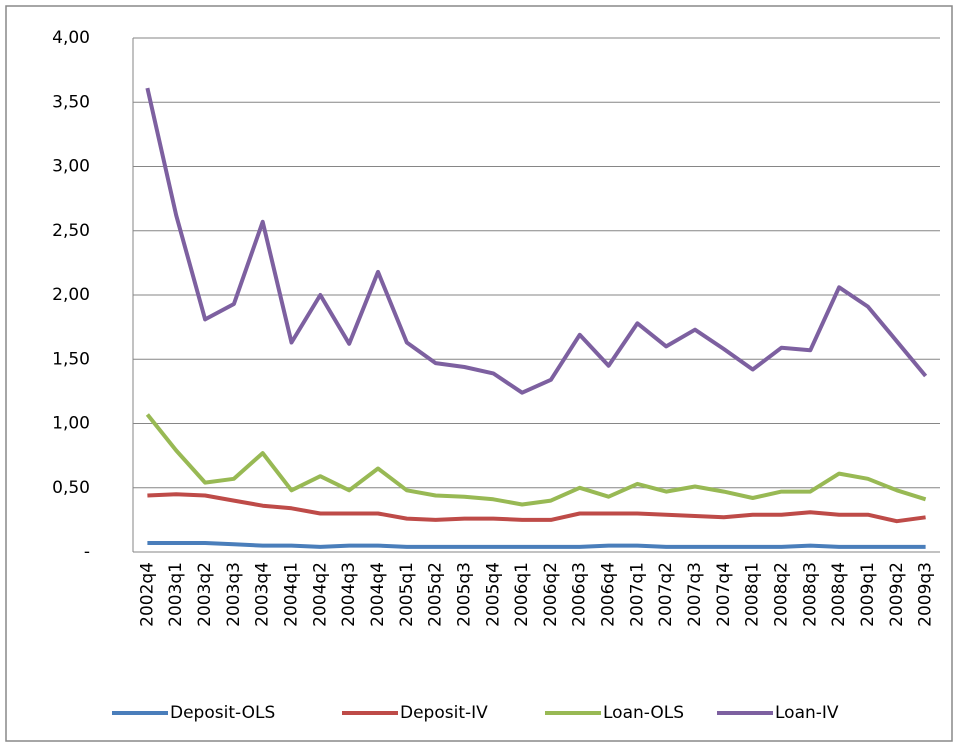 This screenshot has height=747, width=960. I want to click on x-tick-label: 2006q3, so click(580, 594).